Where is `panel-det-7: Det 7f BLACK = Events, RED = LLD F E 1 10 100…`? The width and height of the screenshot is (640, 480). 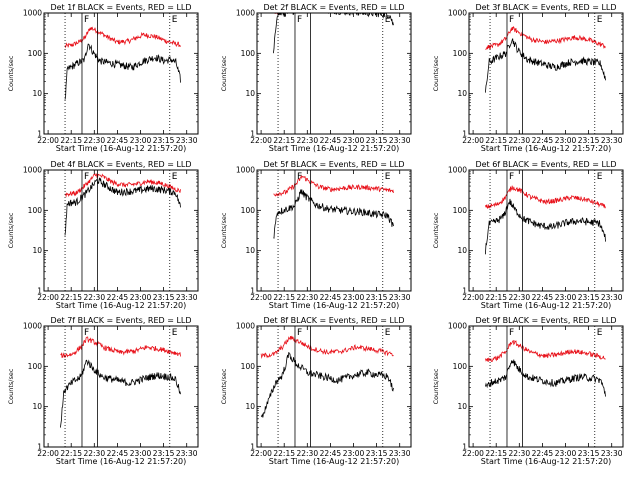
panel-det-7: Det 7f BLACK = Events, RED = LLD F E 1 10 100… is located at coordinates (103, 391).